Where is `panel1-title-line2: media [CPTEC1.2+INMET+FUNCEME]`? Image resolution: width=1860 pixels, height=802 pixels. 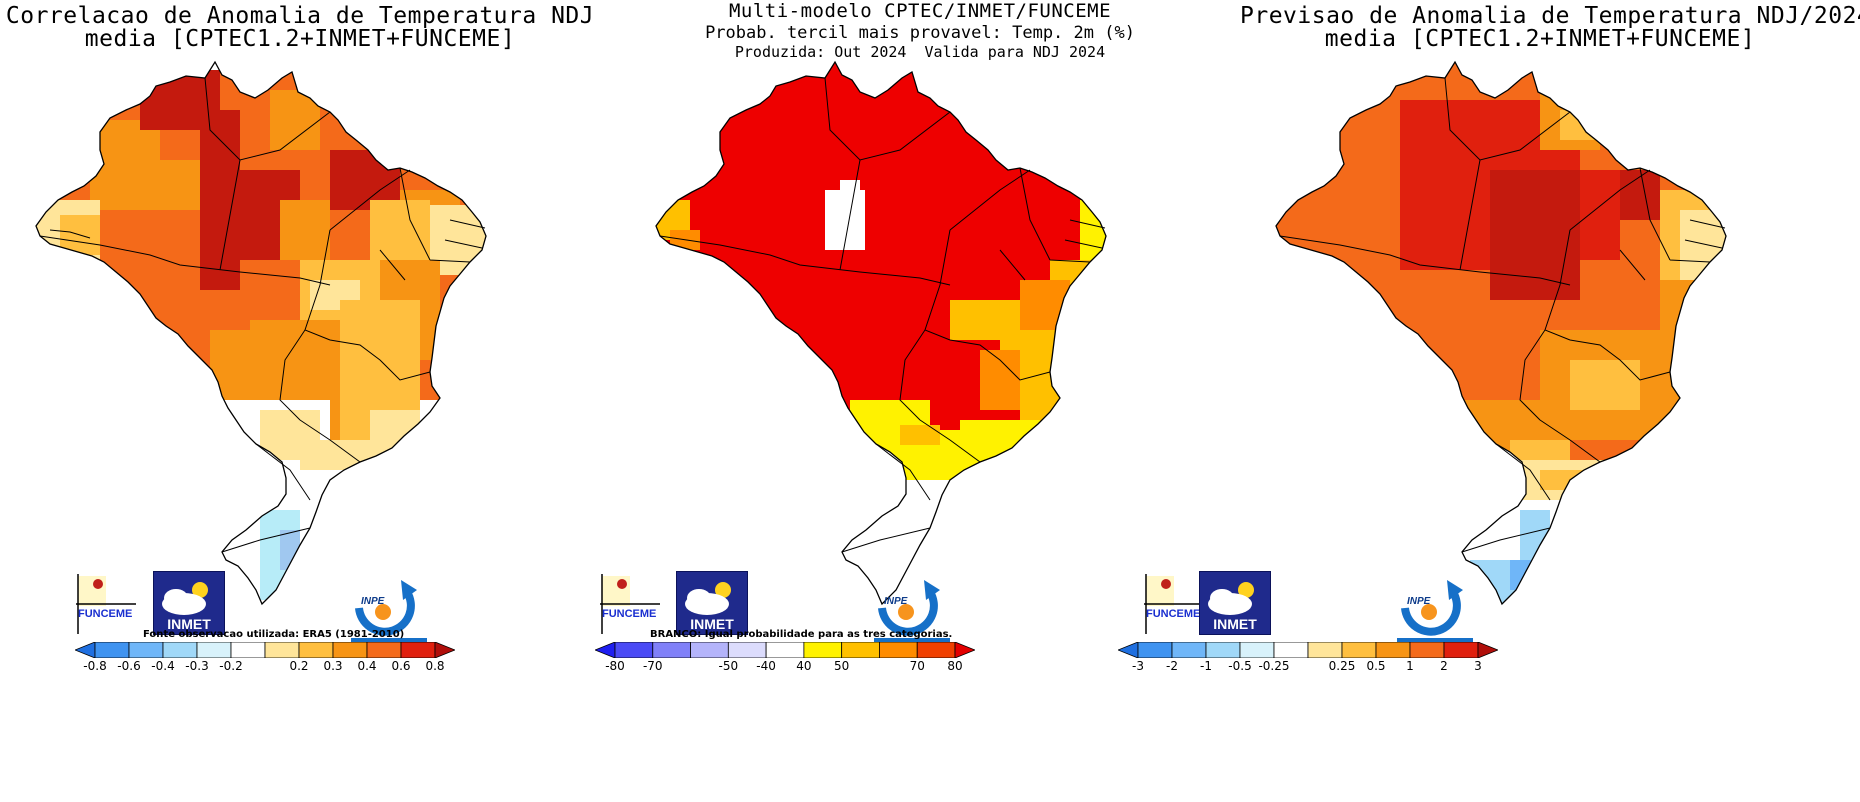
panel1-title-line2: media [CPTEC1.2+INMET+FUNCEME] is located at coordinates (300, 39).